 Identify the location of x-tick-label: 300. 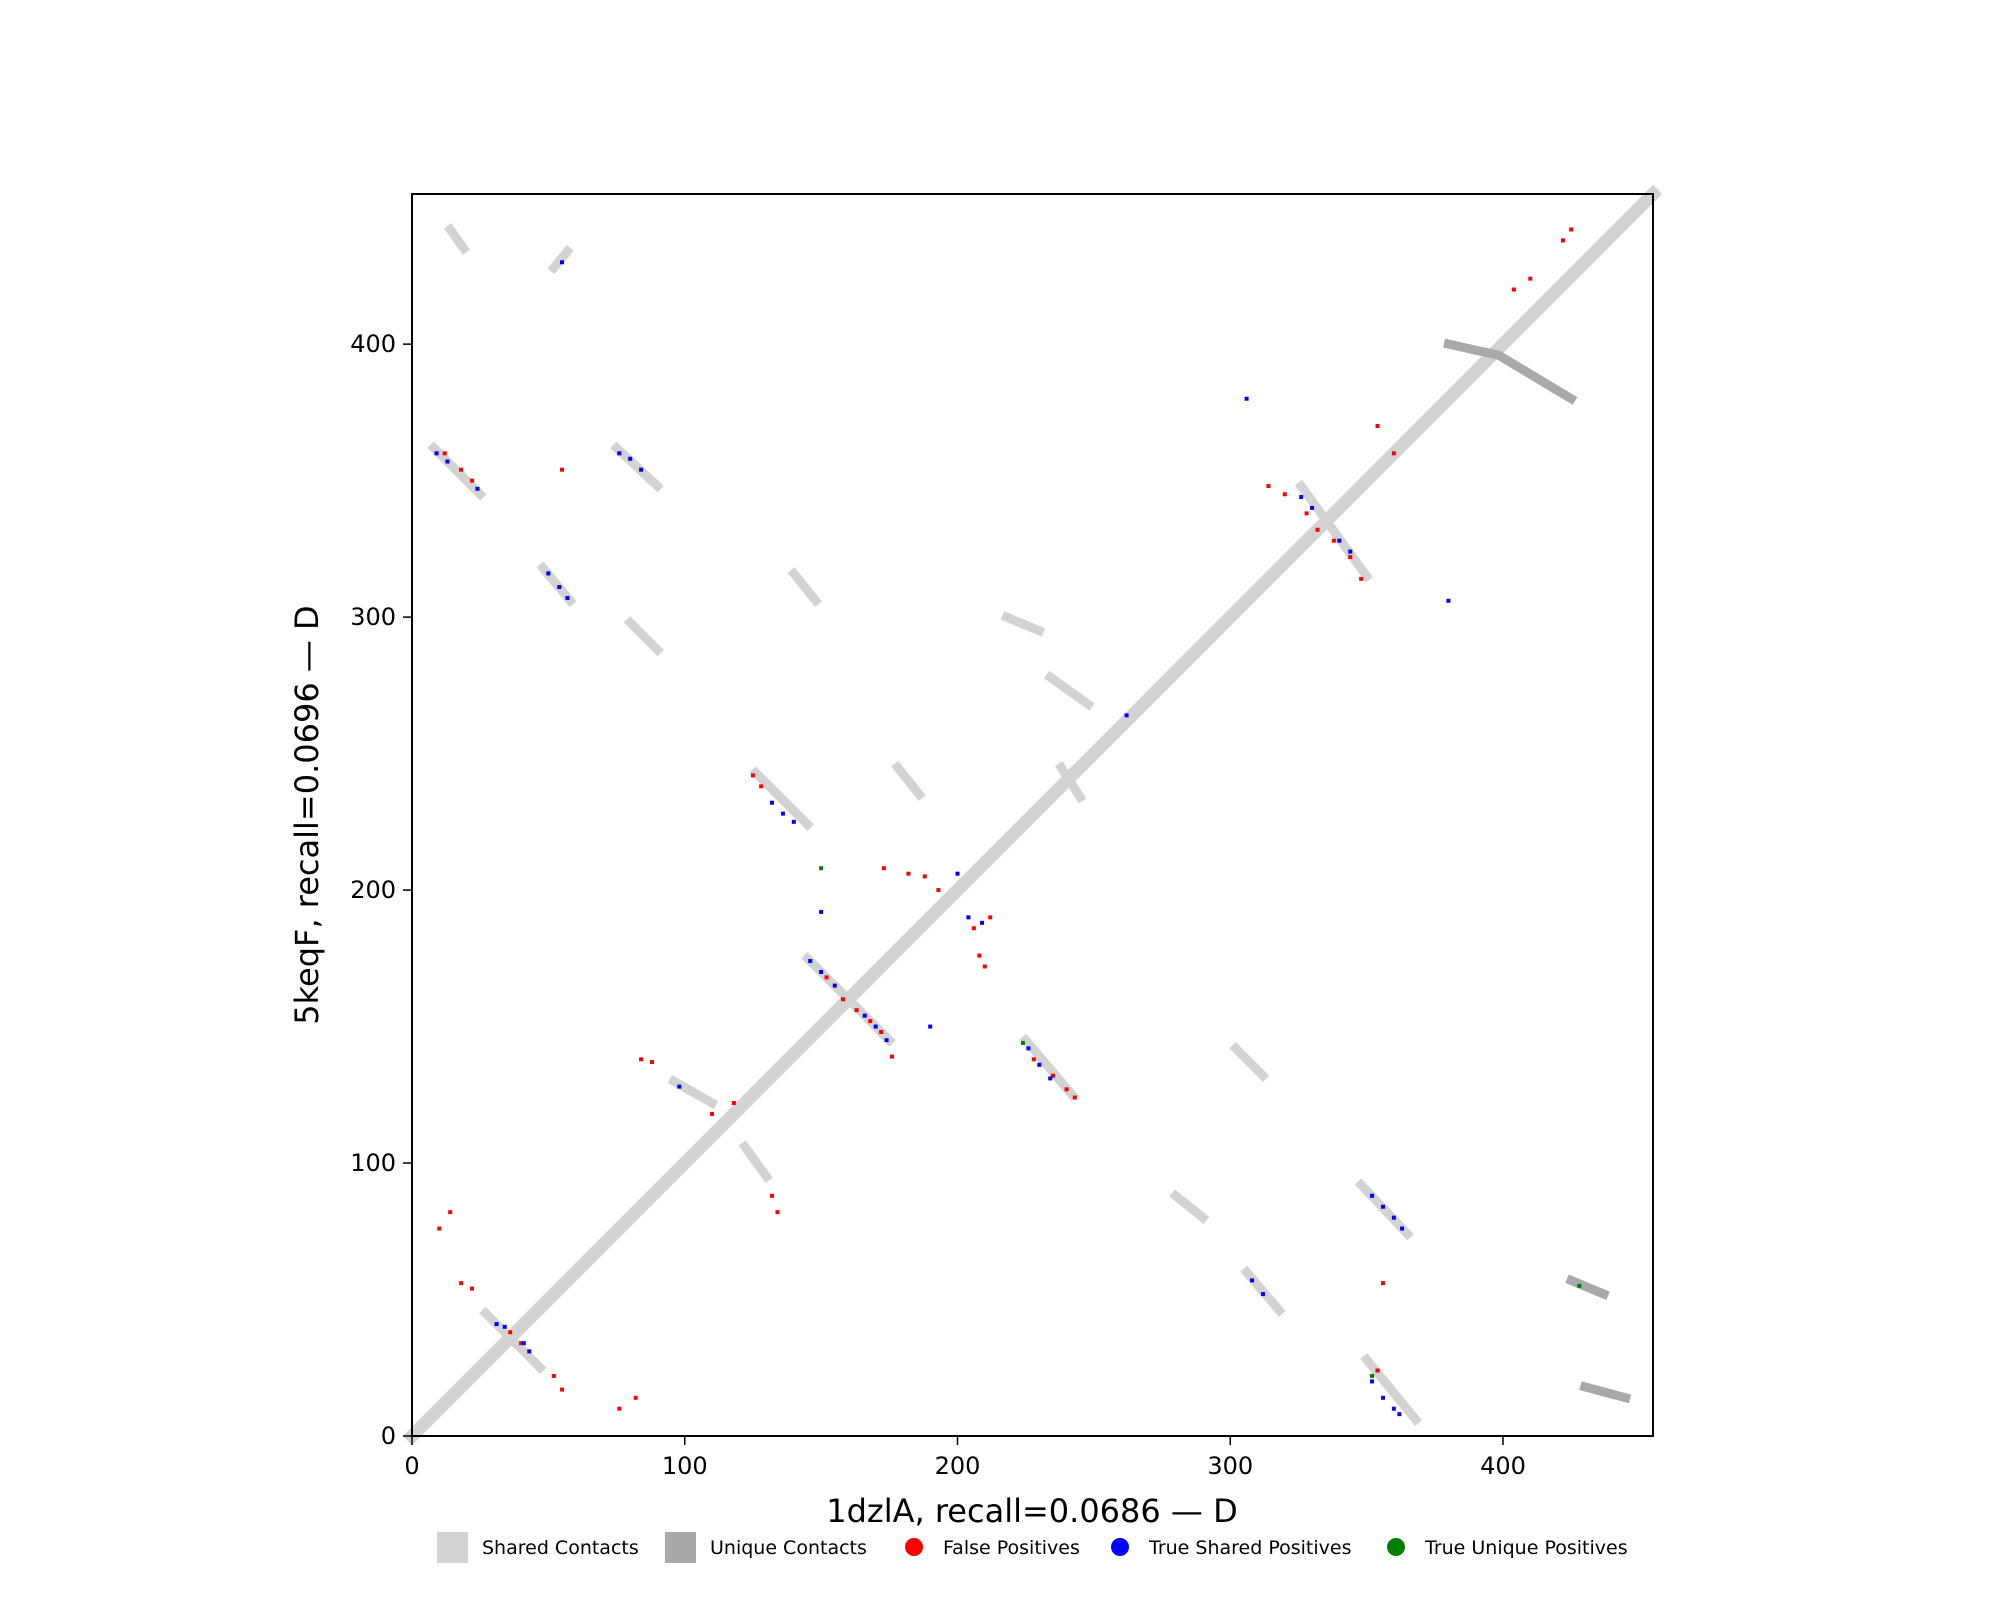
(1230, 1466).